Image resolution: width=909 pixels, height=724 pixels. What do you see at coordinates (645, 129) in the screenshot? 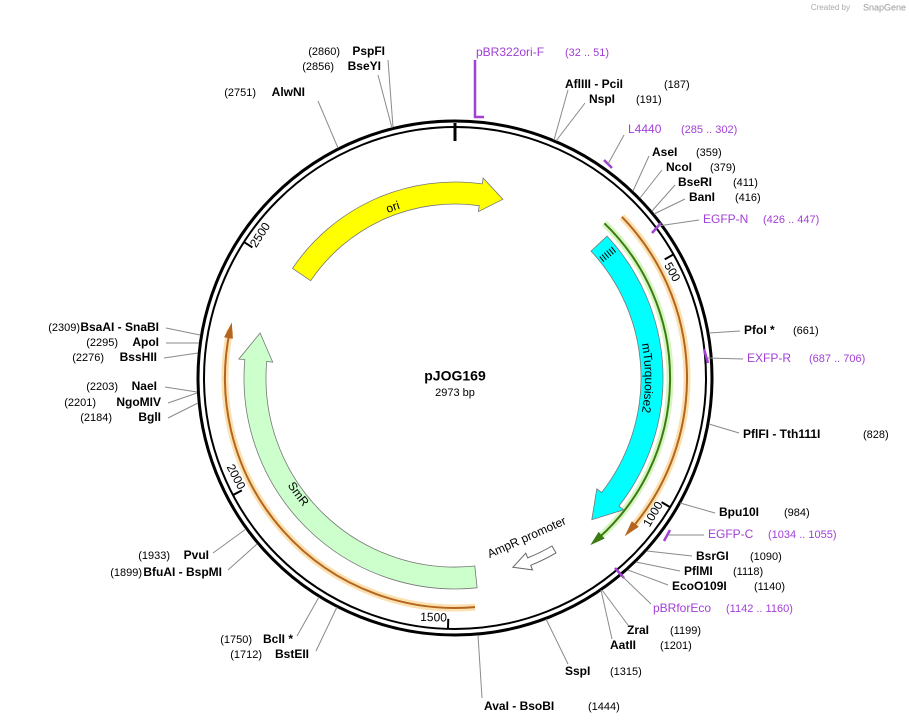
I see `primer-name: L4440` at bounding box center [645, 129].